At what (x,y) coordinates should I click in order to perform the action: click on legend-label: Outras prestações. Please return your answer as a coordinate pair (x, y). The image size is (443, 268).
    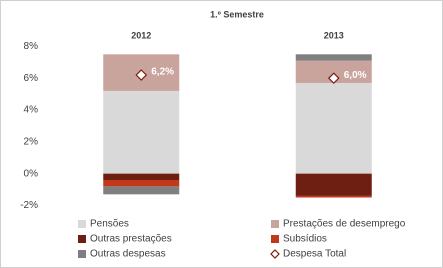
    Looking at the image, I should click on (131, 239).